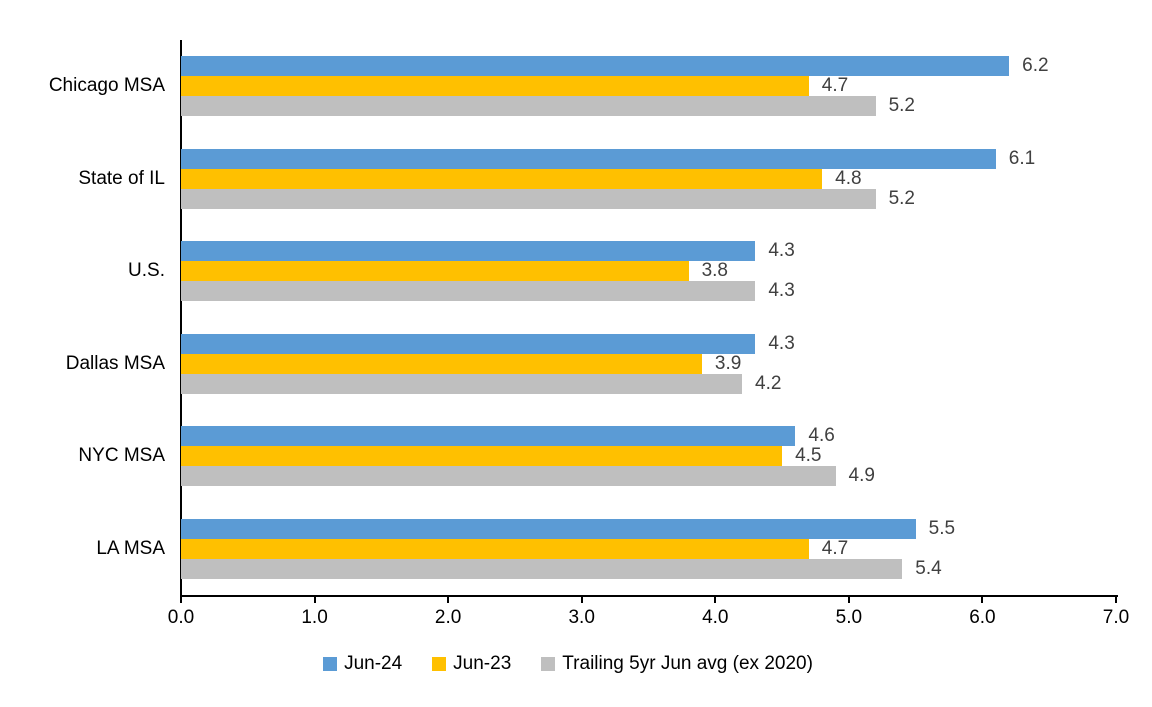 This screenshot has width=1152, height=707. Describe the element at coordinates (115, 363) in the screenshot. I see `category-label: Dallas MSA` at that location.